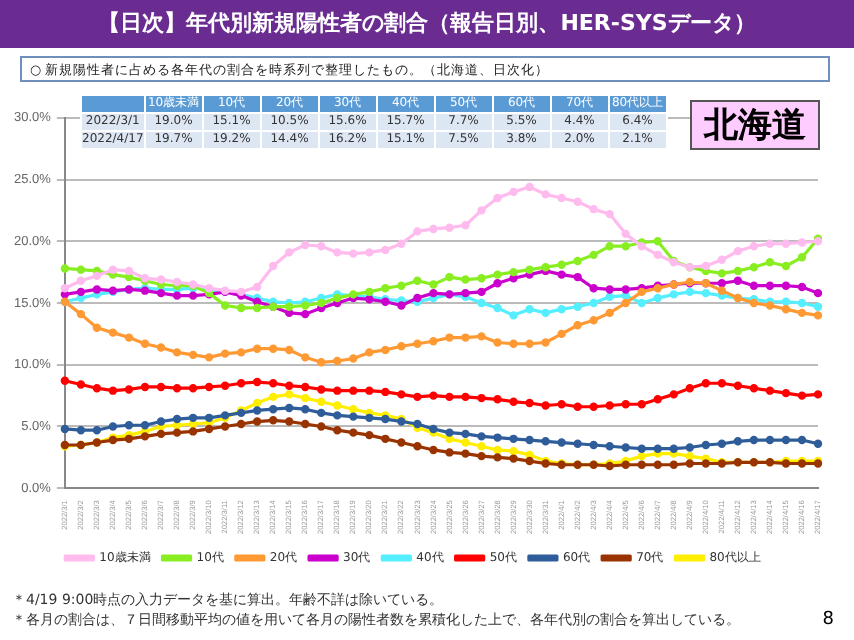 This screenshot has height=640, width=854. Describe the element at coordinates (828, 620) in the screenshot. I see `text: 8` at that location.